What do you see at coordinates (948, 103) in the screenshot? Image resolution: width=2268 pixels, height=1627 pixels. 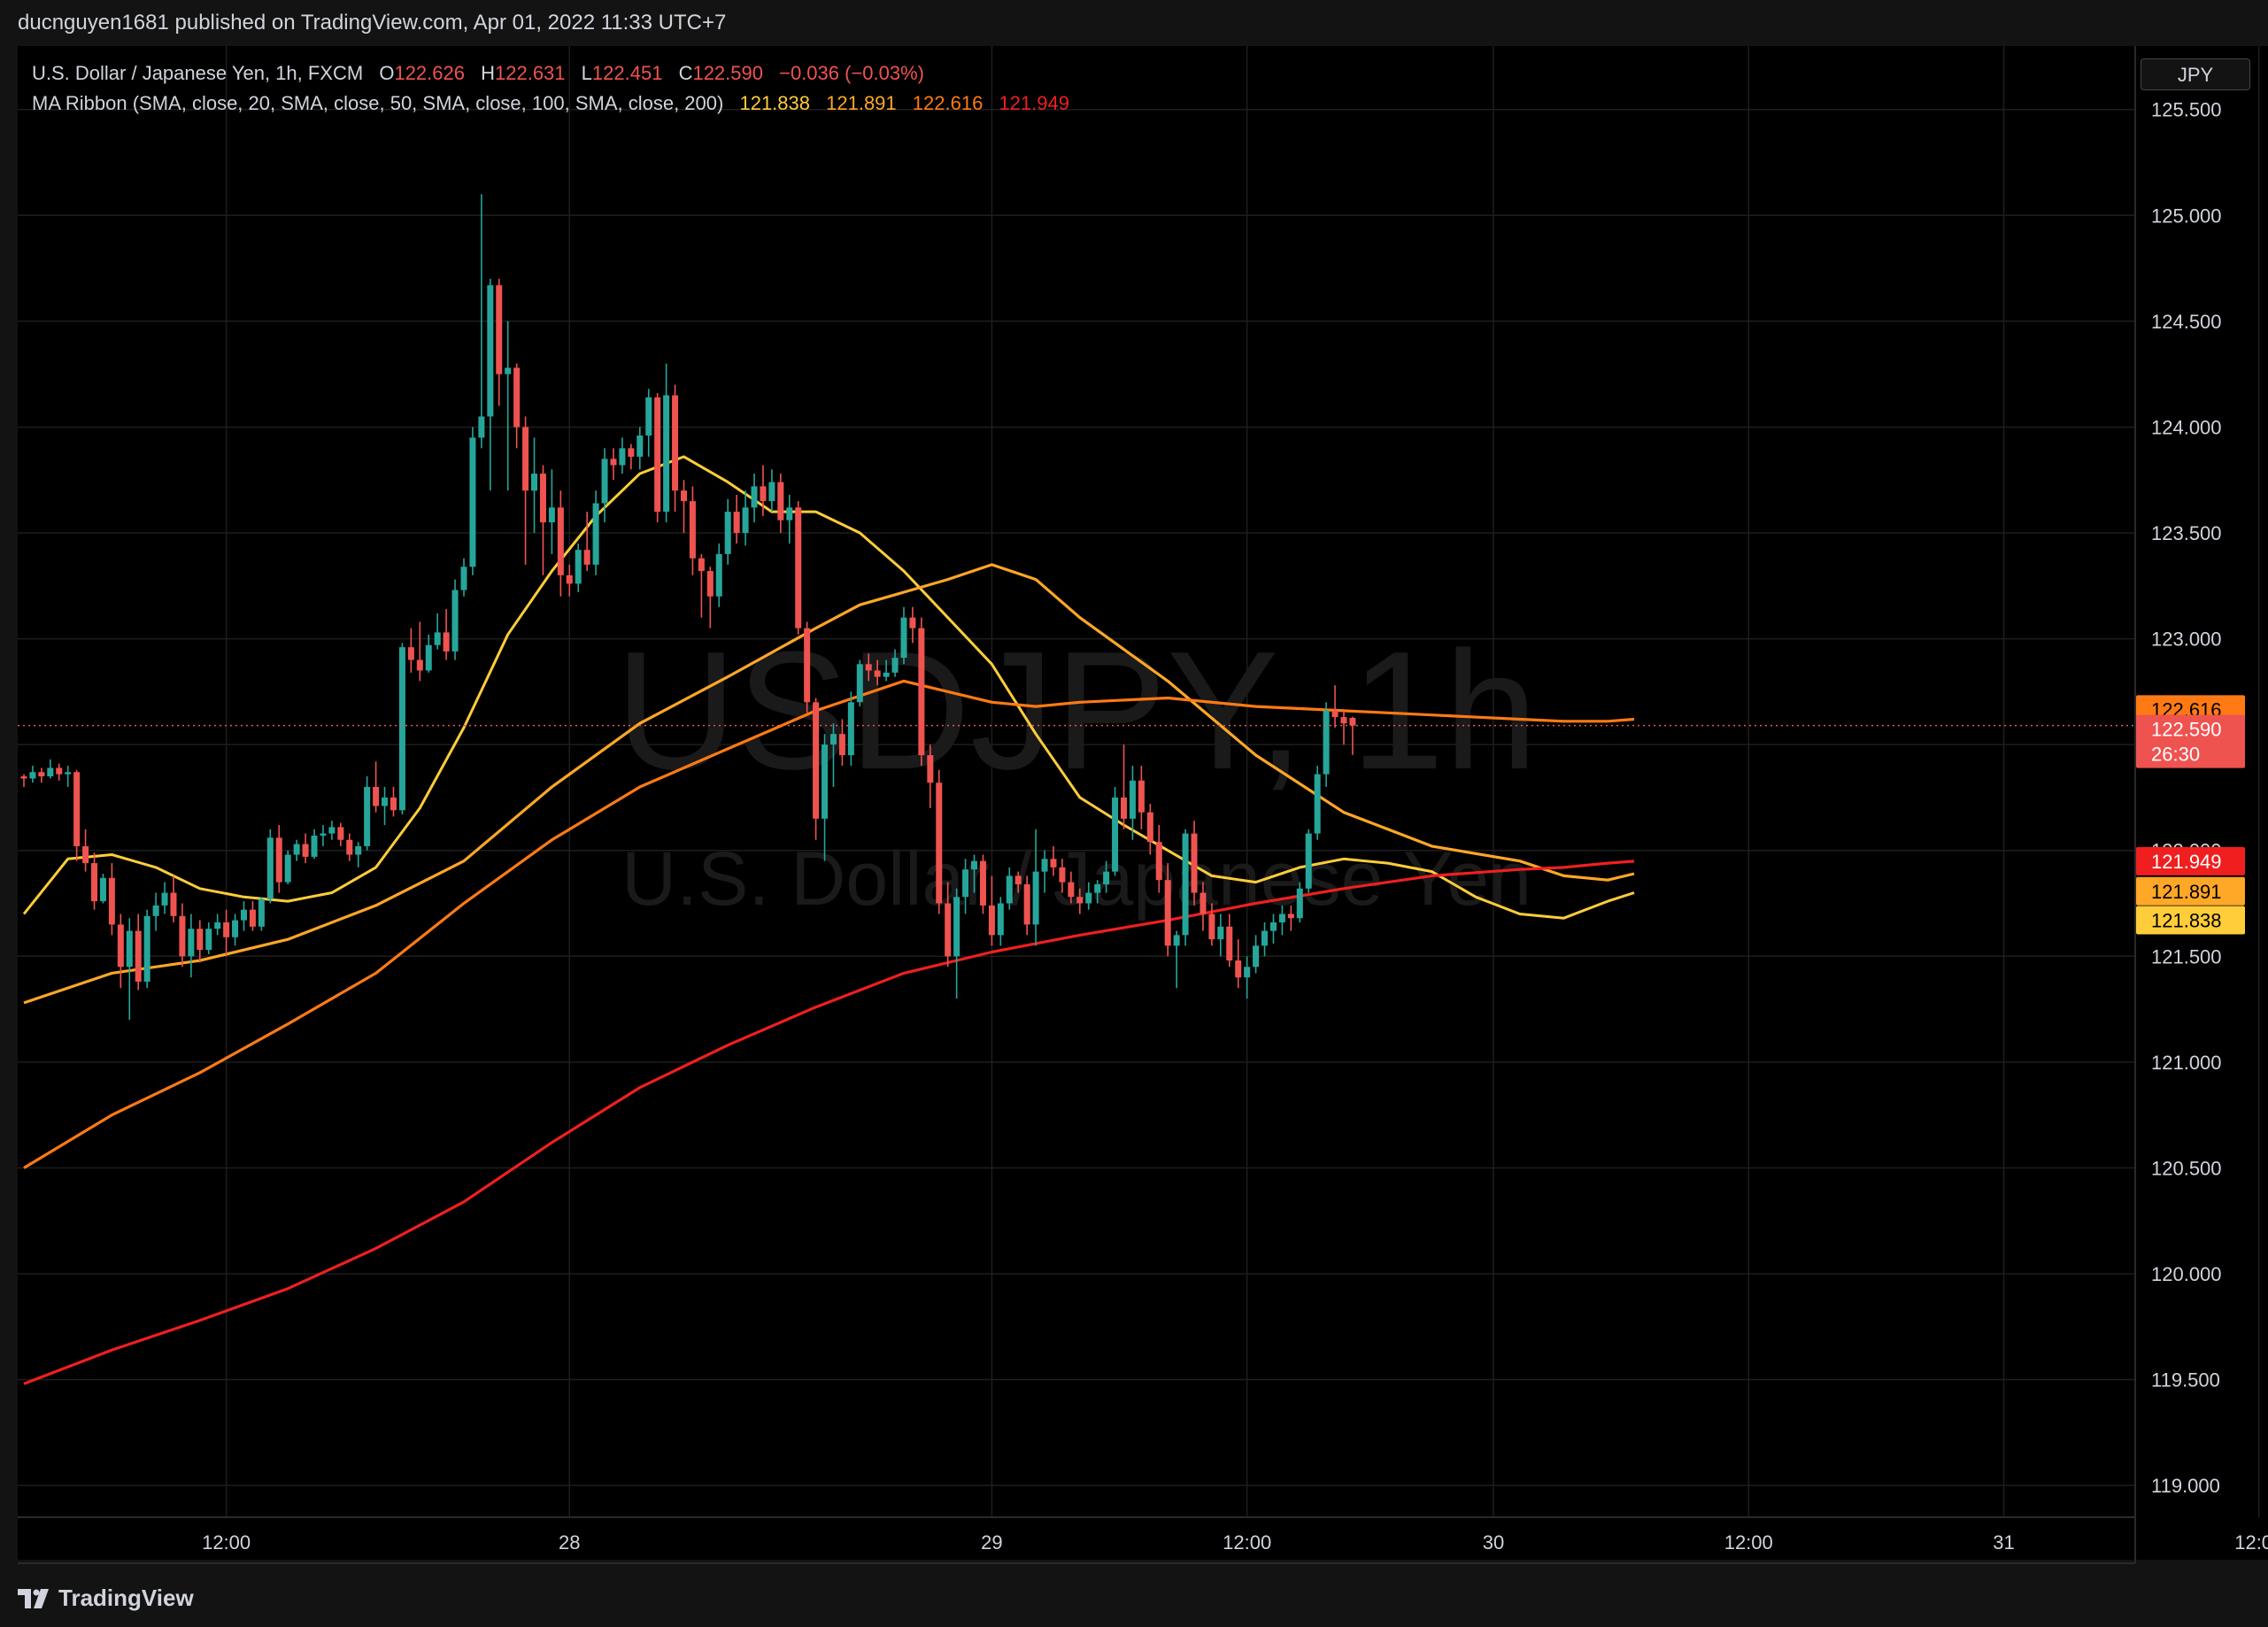 I see `ma100-value: 122.616` at bounding box center [948, 103].